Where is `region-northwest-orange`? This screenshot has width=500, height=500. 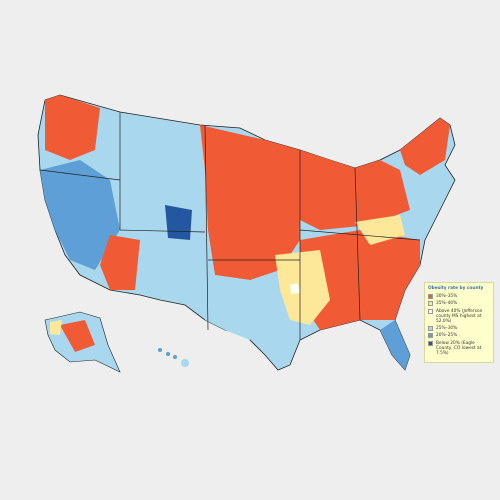
region-northwest-orange is located at coordinates (72, 127).